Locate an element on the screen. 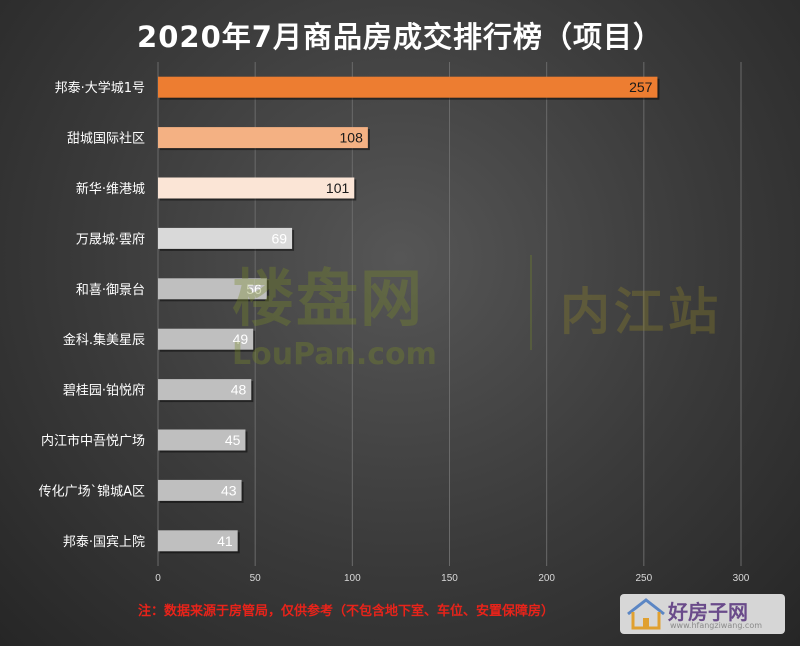  bar-value-label: 56 is located at coordinates (254, 289).